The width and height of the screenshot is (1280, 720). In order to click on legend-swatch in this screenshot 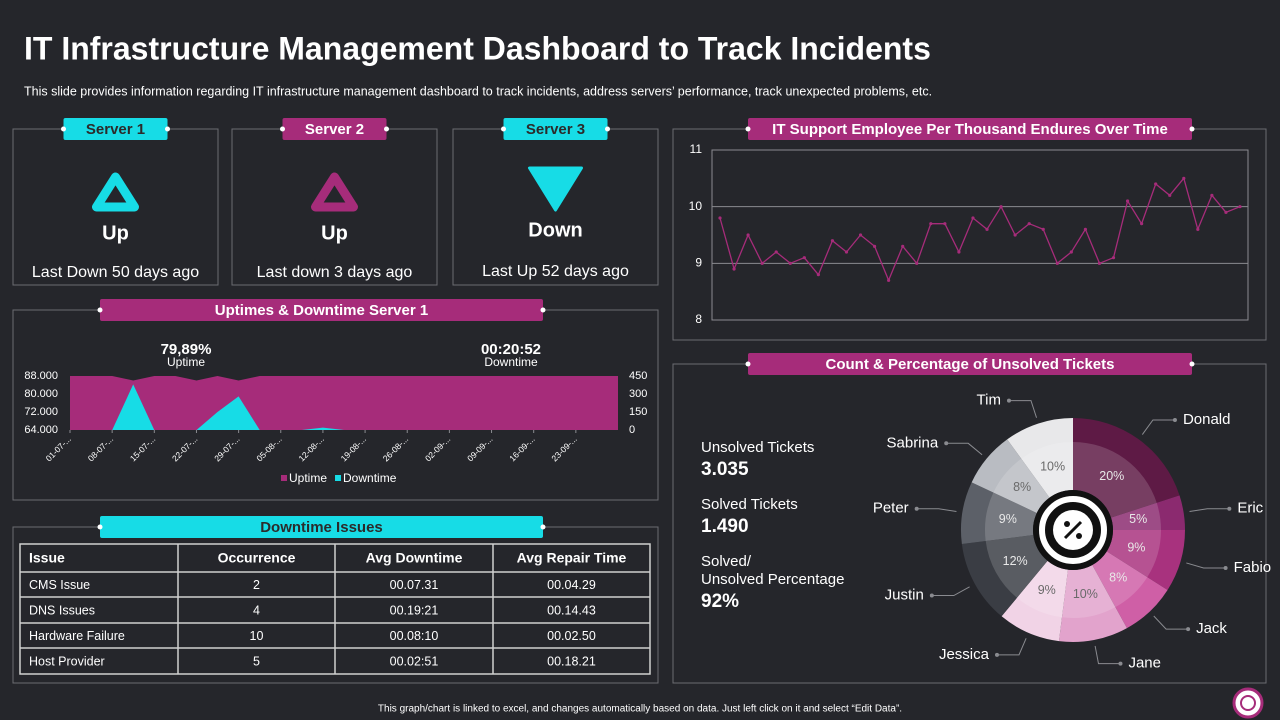, I will do `click(338, 478)`.